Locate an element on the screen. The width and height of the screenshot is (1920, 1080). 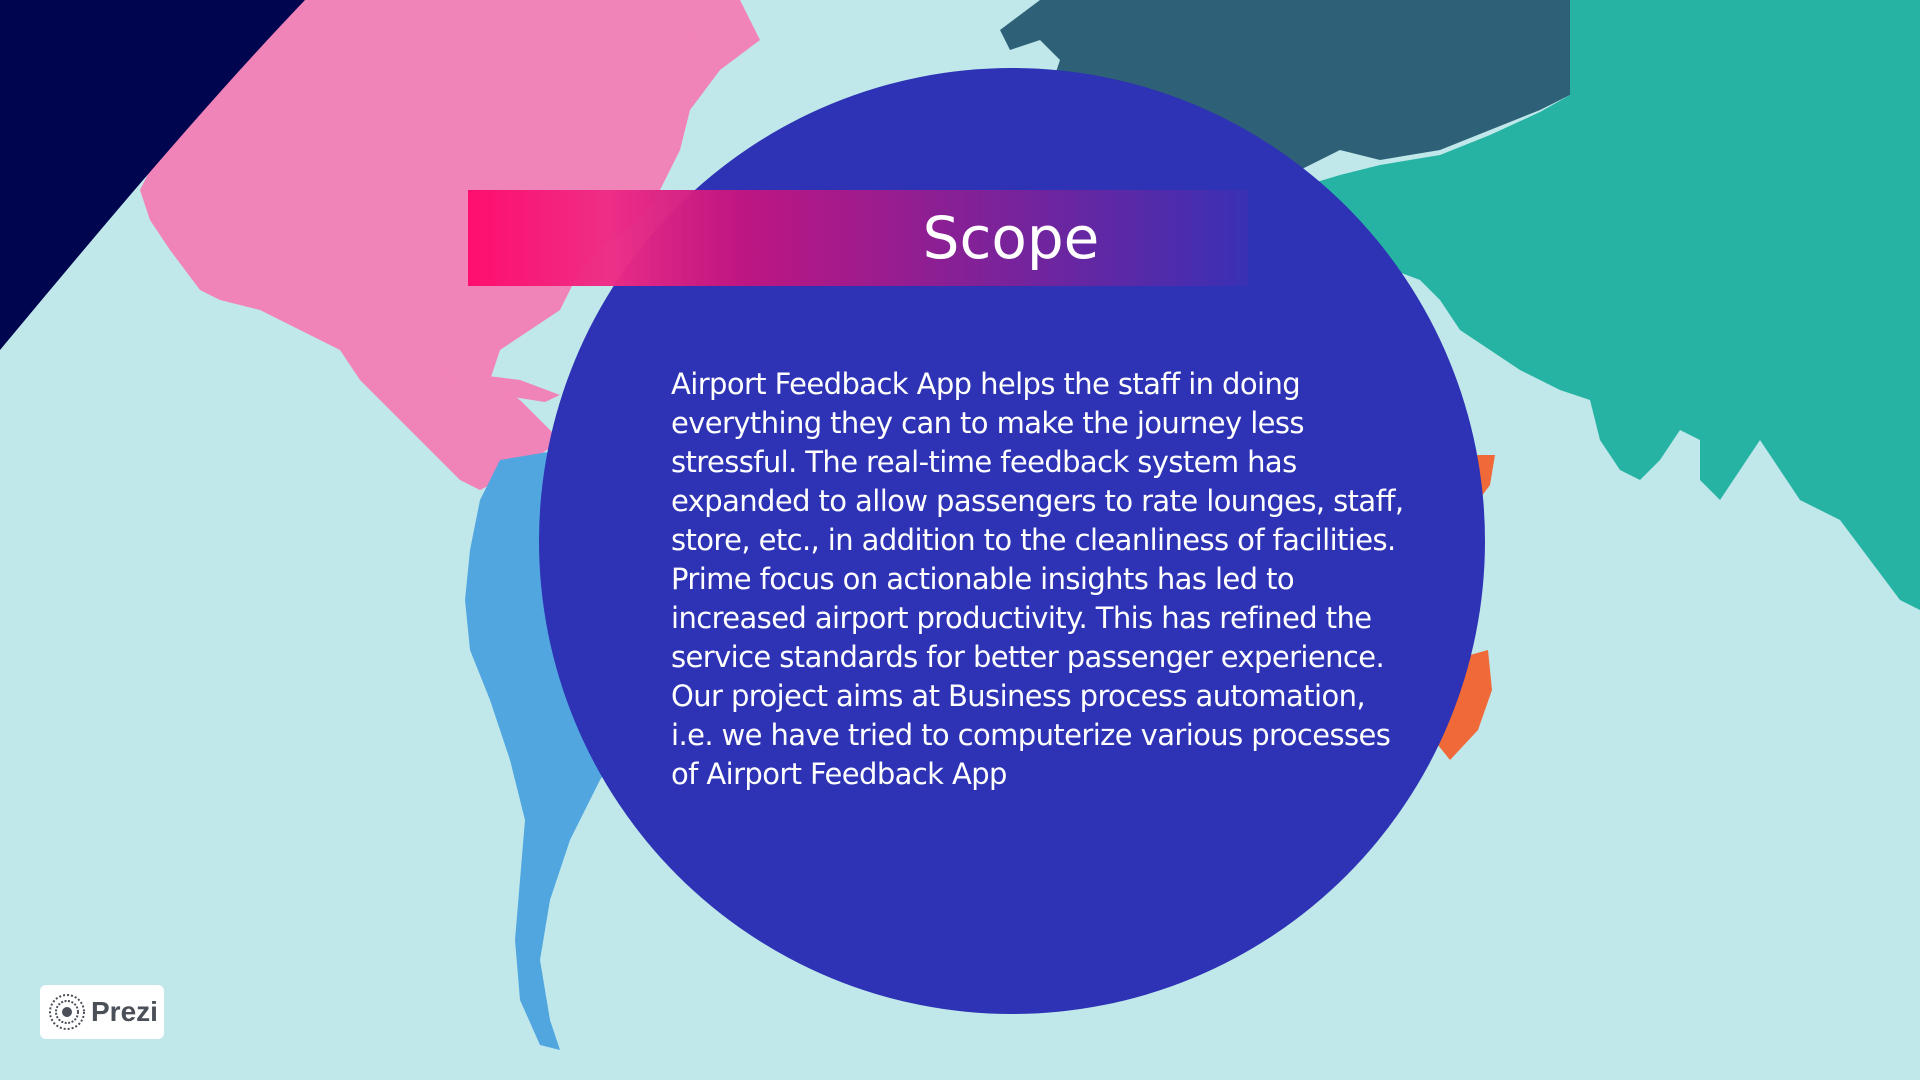
corner-arc-shape is located at coordinates (152, 175).